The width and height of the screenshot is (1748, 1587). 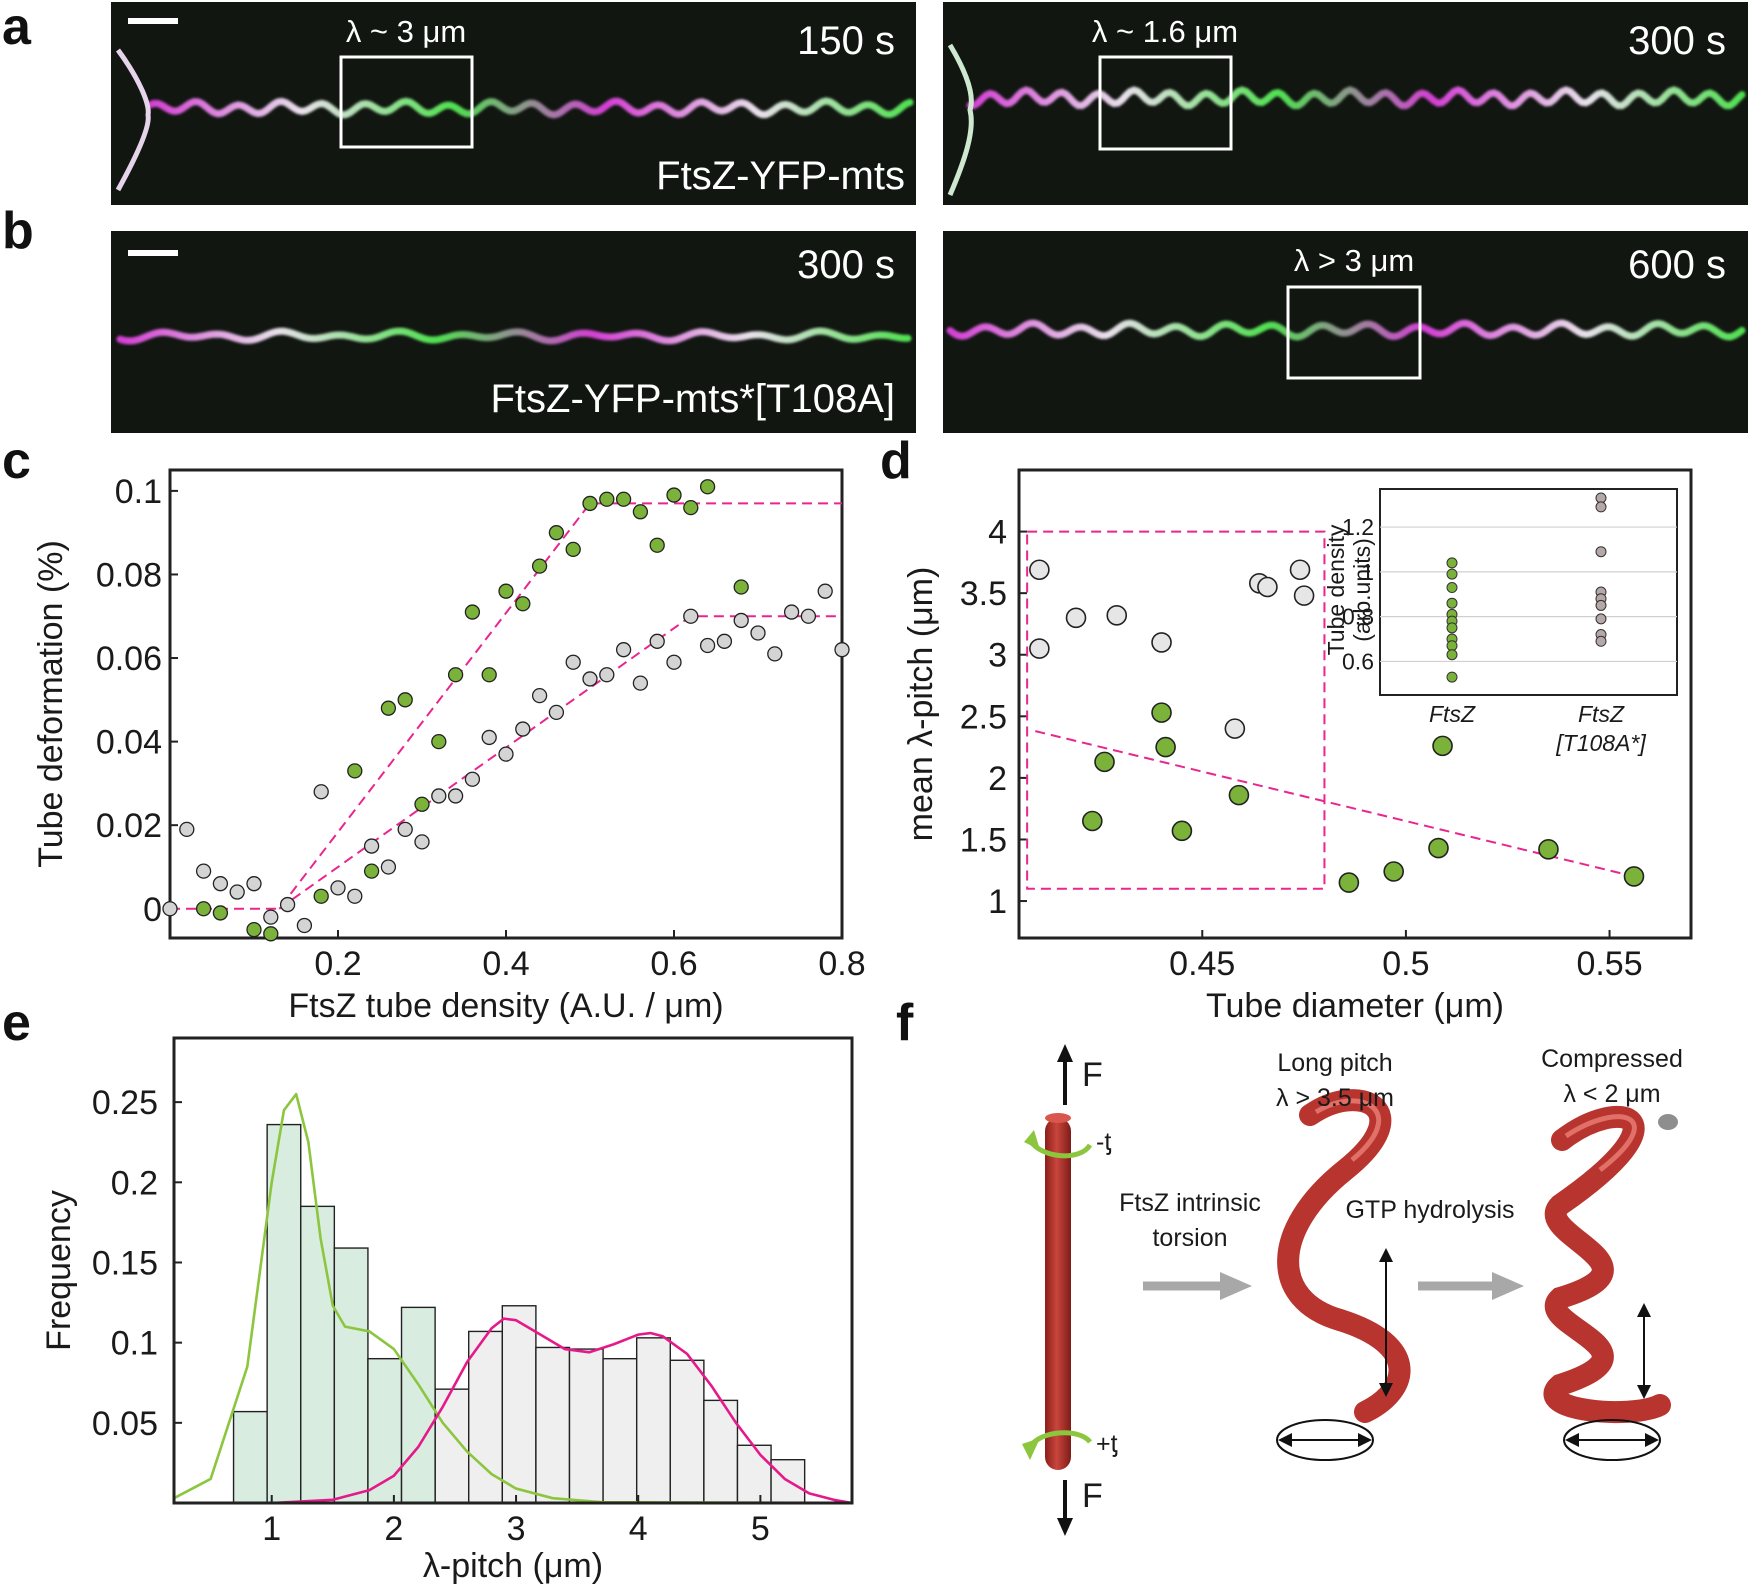 I want to click on y-tick-label: 0.05, so click(x=125, y=1424).